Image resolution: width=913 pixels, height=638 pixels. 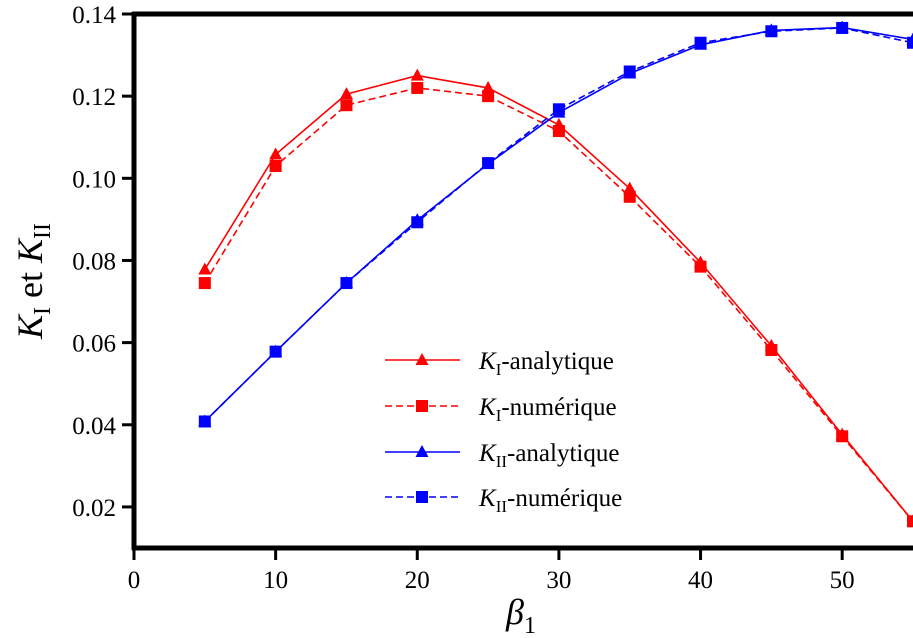 What do you see at coordinates (520, 615) in the screenshot?
I see `x-axis-title: β1` at bounding box center [520, 615].